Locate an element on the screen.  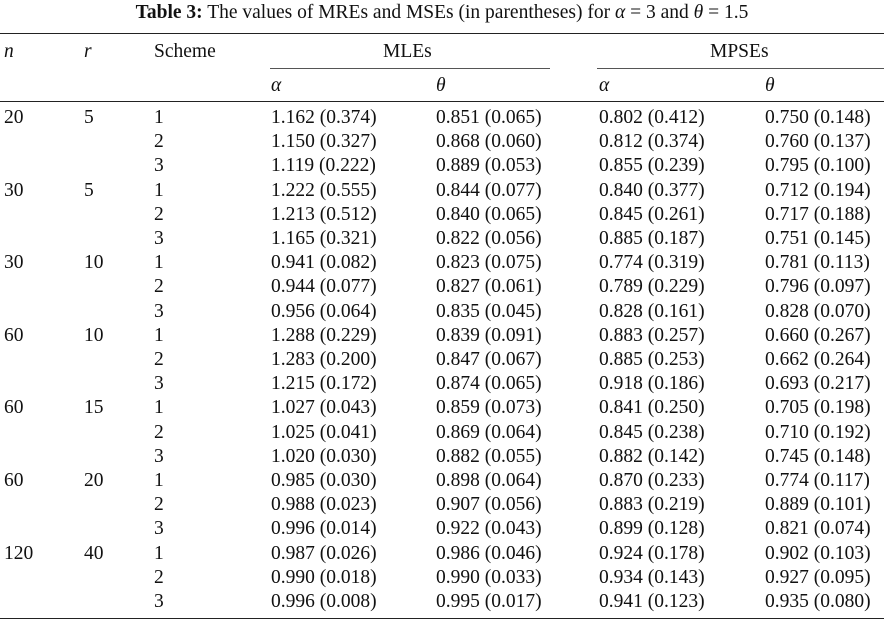
mles-rule is located at coordinates (410, 68).